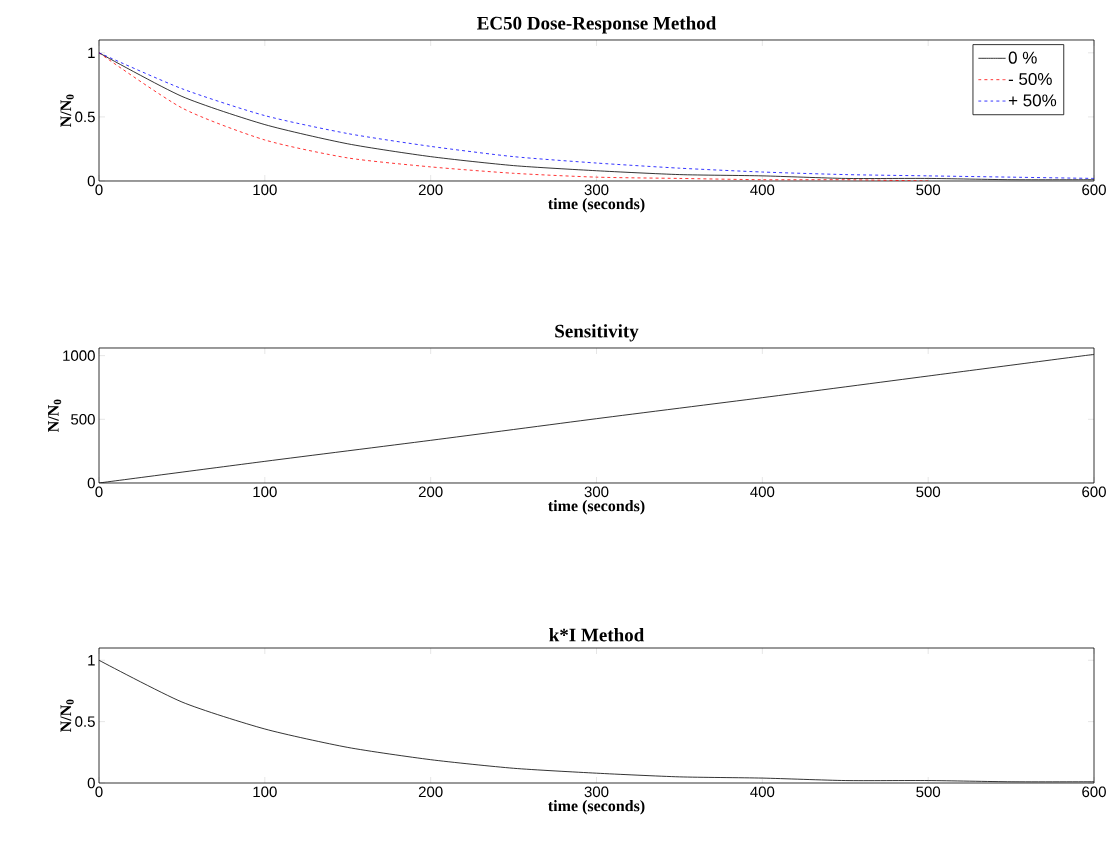 The width and height of the screenshot is (1116, 844). What do you see at coordinates (597, 333) in the screenshot?
I see `chart-title: Sensitivity` at bounding box center [597, 333].